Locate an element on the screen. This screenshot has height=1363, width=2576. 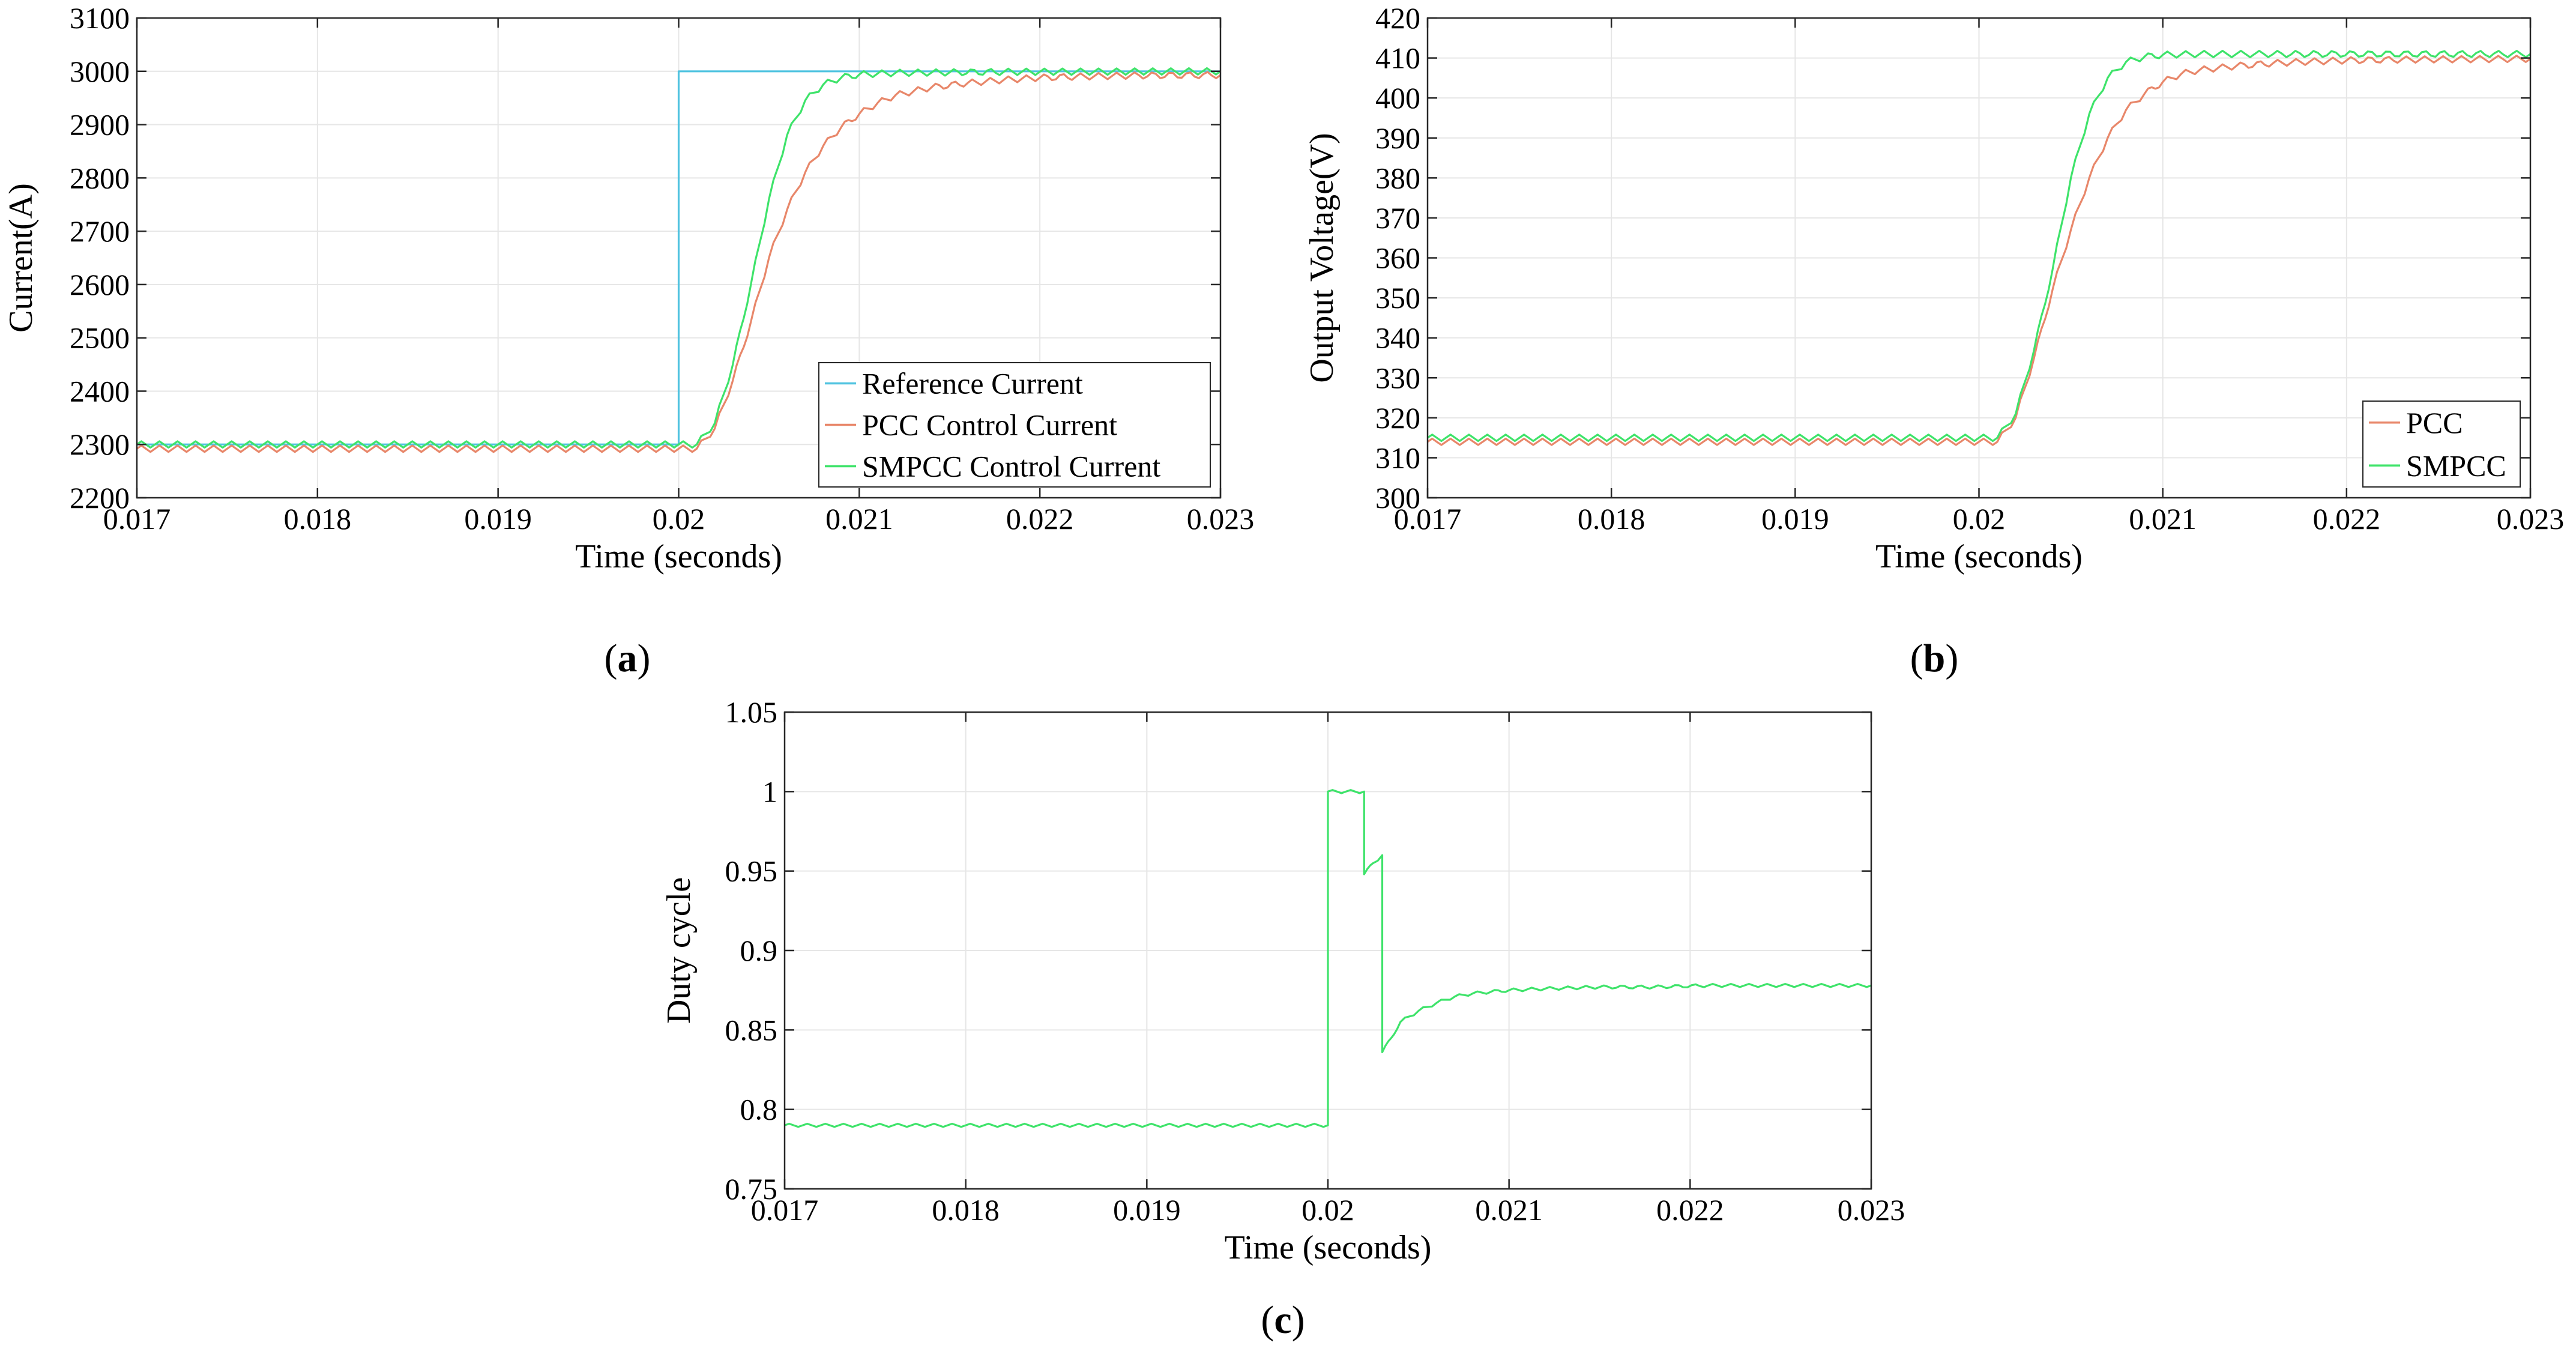
series-line-pcc-control-current is located at coordinates (678, 262).